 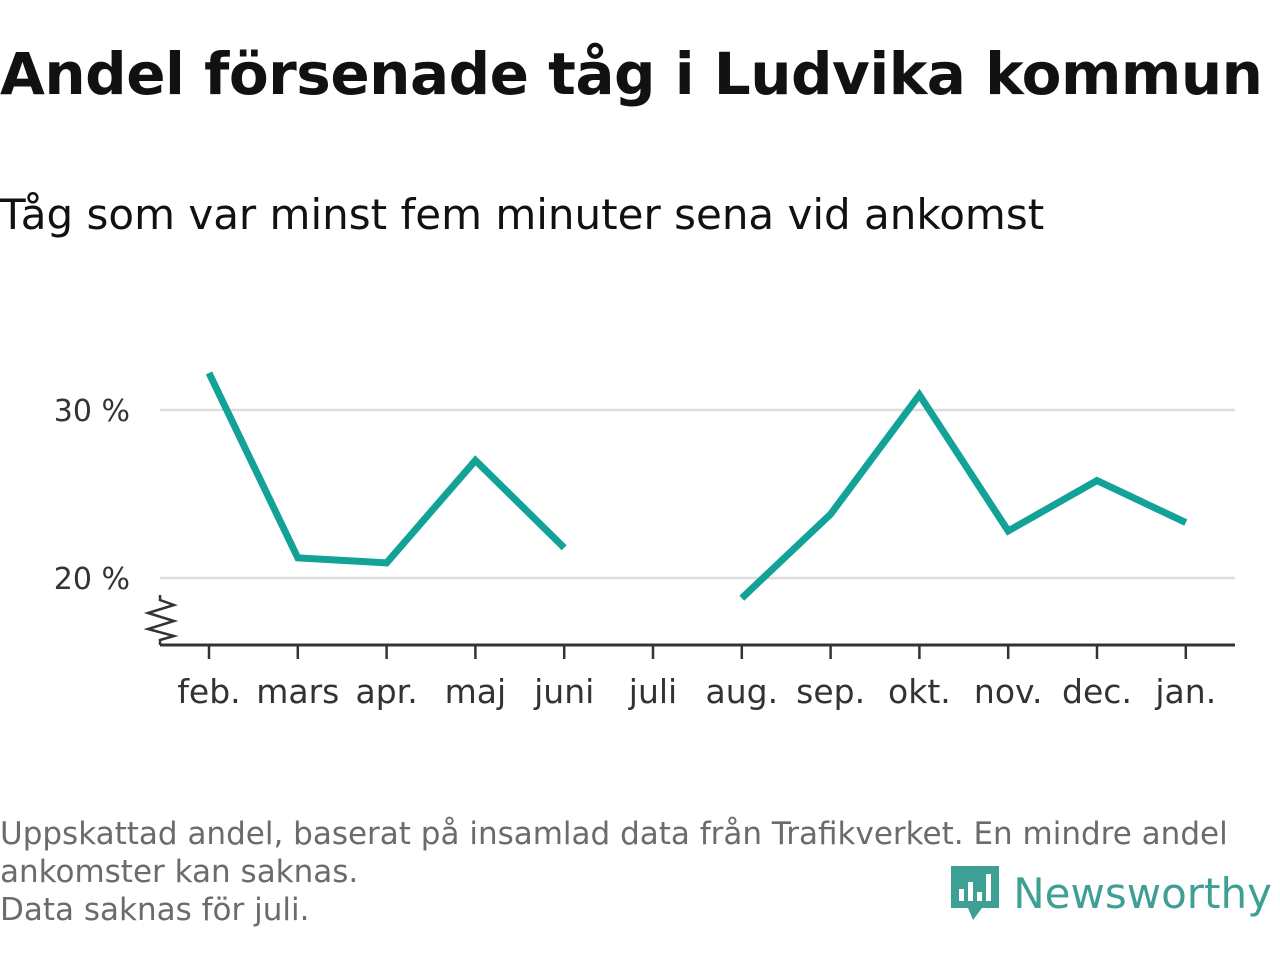 I want to click on x-tick-label: apr., so click(x=386, y=691).